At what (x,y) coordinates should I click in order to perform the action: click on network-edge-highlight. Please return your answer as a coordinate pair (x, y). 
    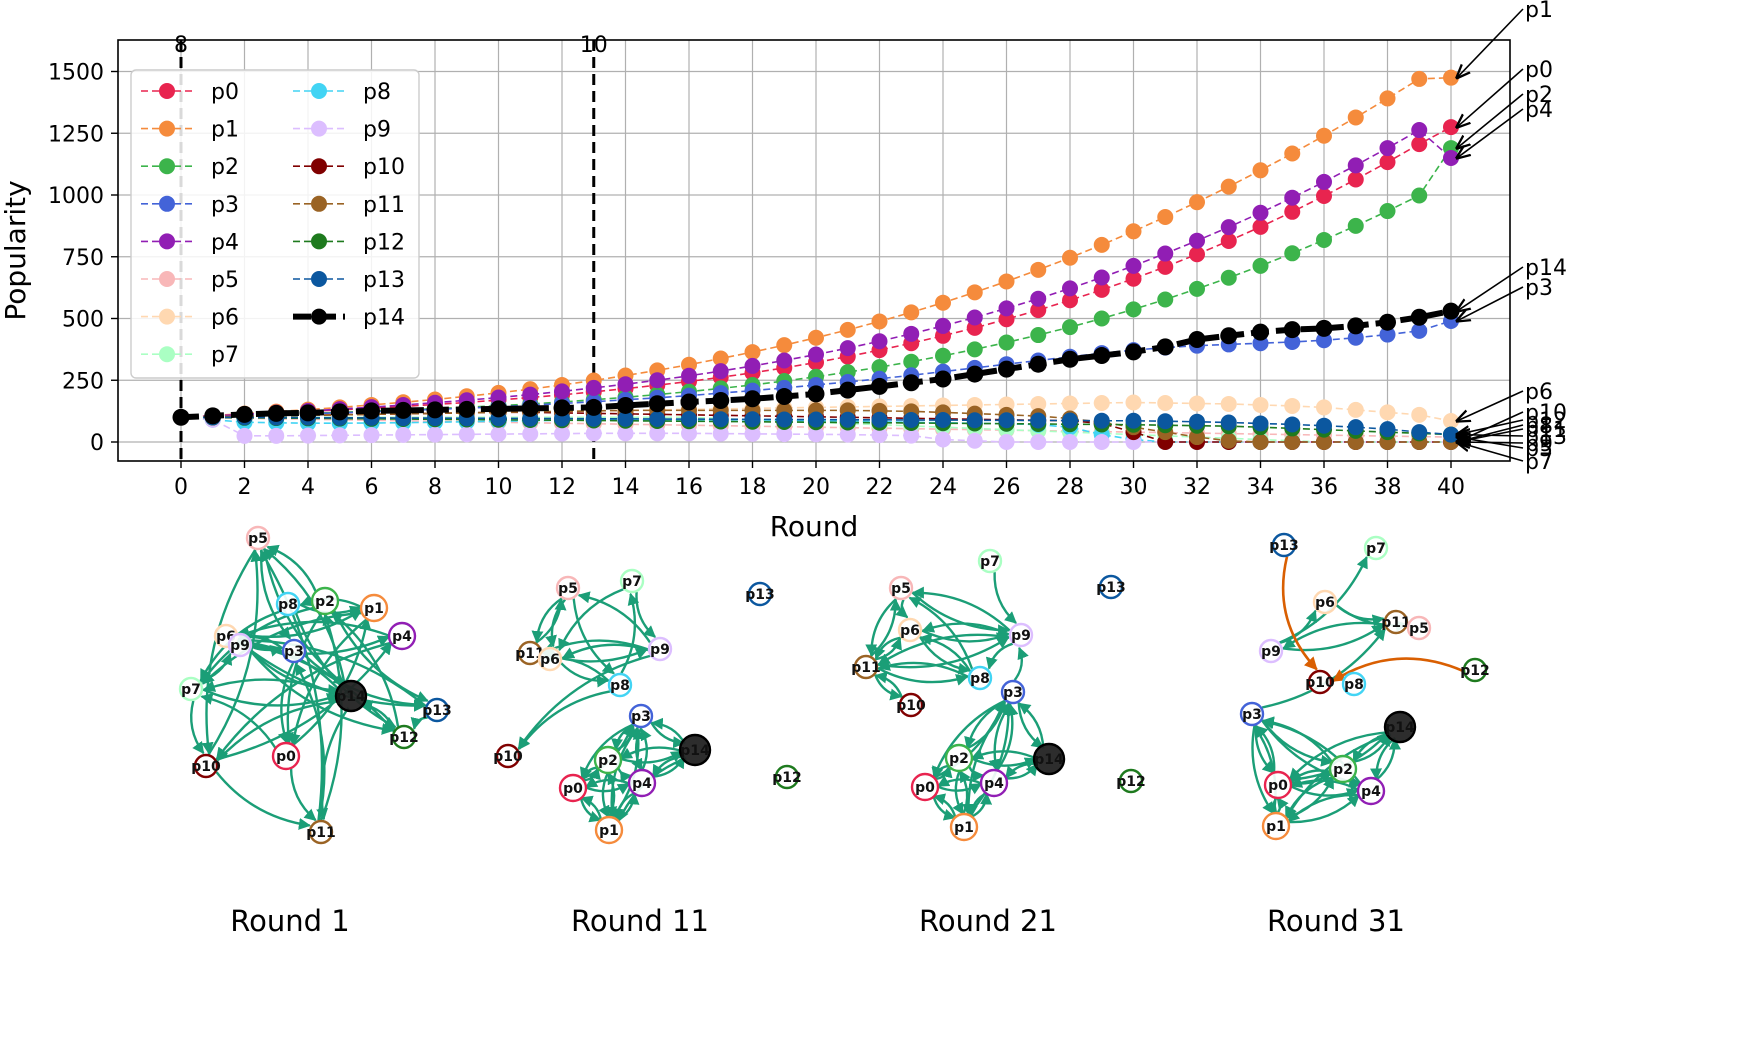
    Looking at the image, I should click on (1397, 670).